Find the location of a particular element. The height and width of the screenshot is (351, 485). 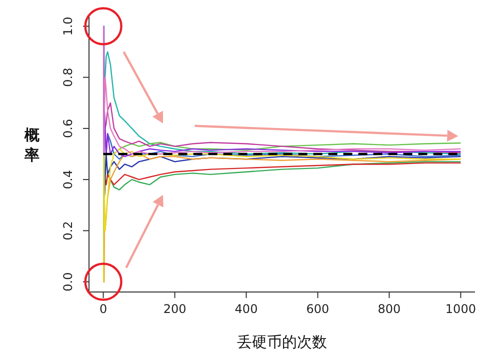

x-tick-label: 0 is located at coordinates (103, 309).